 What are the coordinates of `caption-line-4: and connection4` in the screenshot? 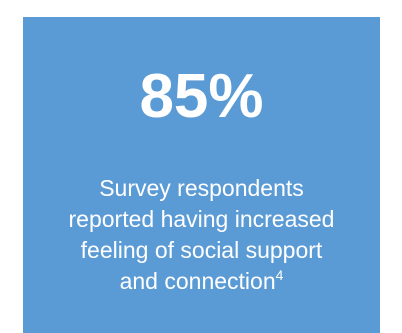 It's located at (201, 281).